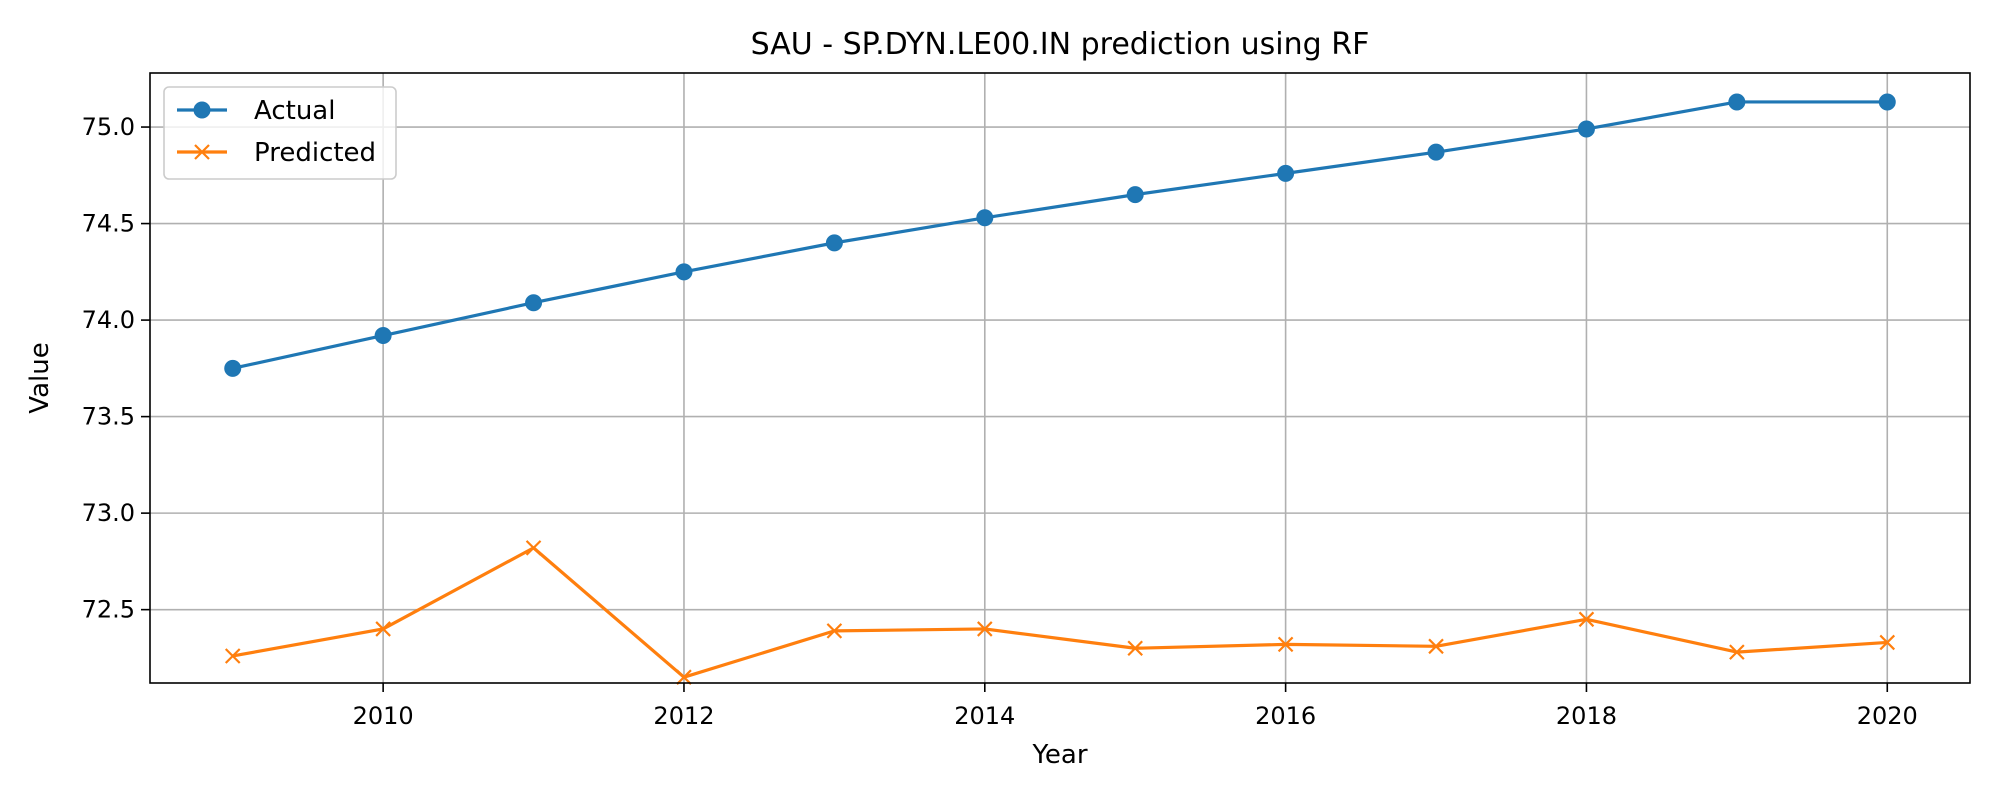  What do you see at coordinates (1060, 44) in the screenshot?
I see `chart-title: SAU - SP.DYN.LE00.IN prediction using RF` at bounding box center [1060, 44].